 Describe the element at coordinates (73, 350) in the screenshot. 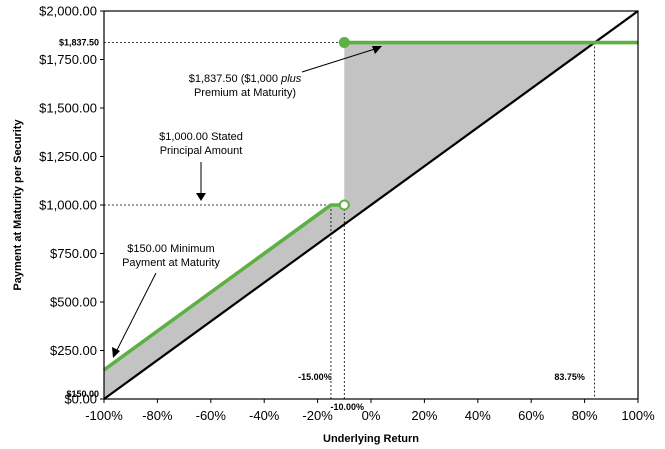

I see `y-tick-label-1: $250.00` at that location.